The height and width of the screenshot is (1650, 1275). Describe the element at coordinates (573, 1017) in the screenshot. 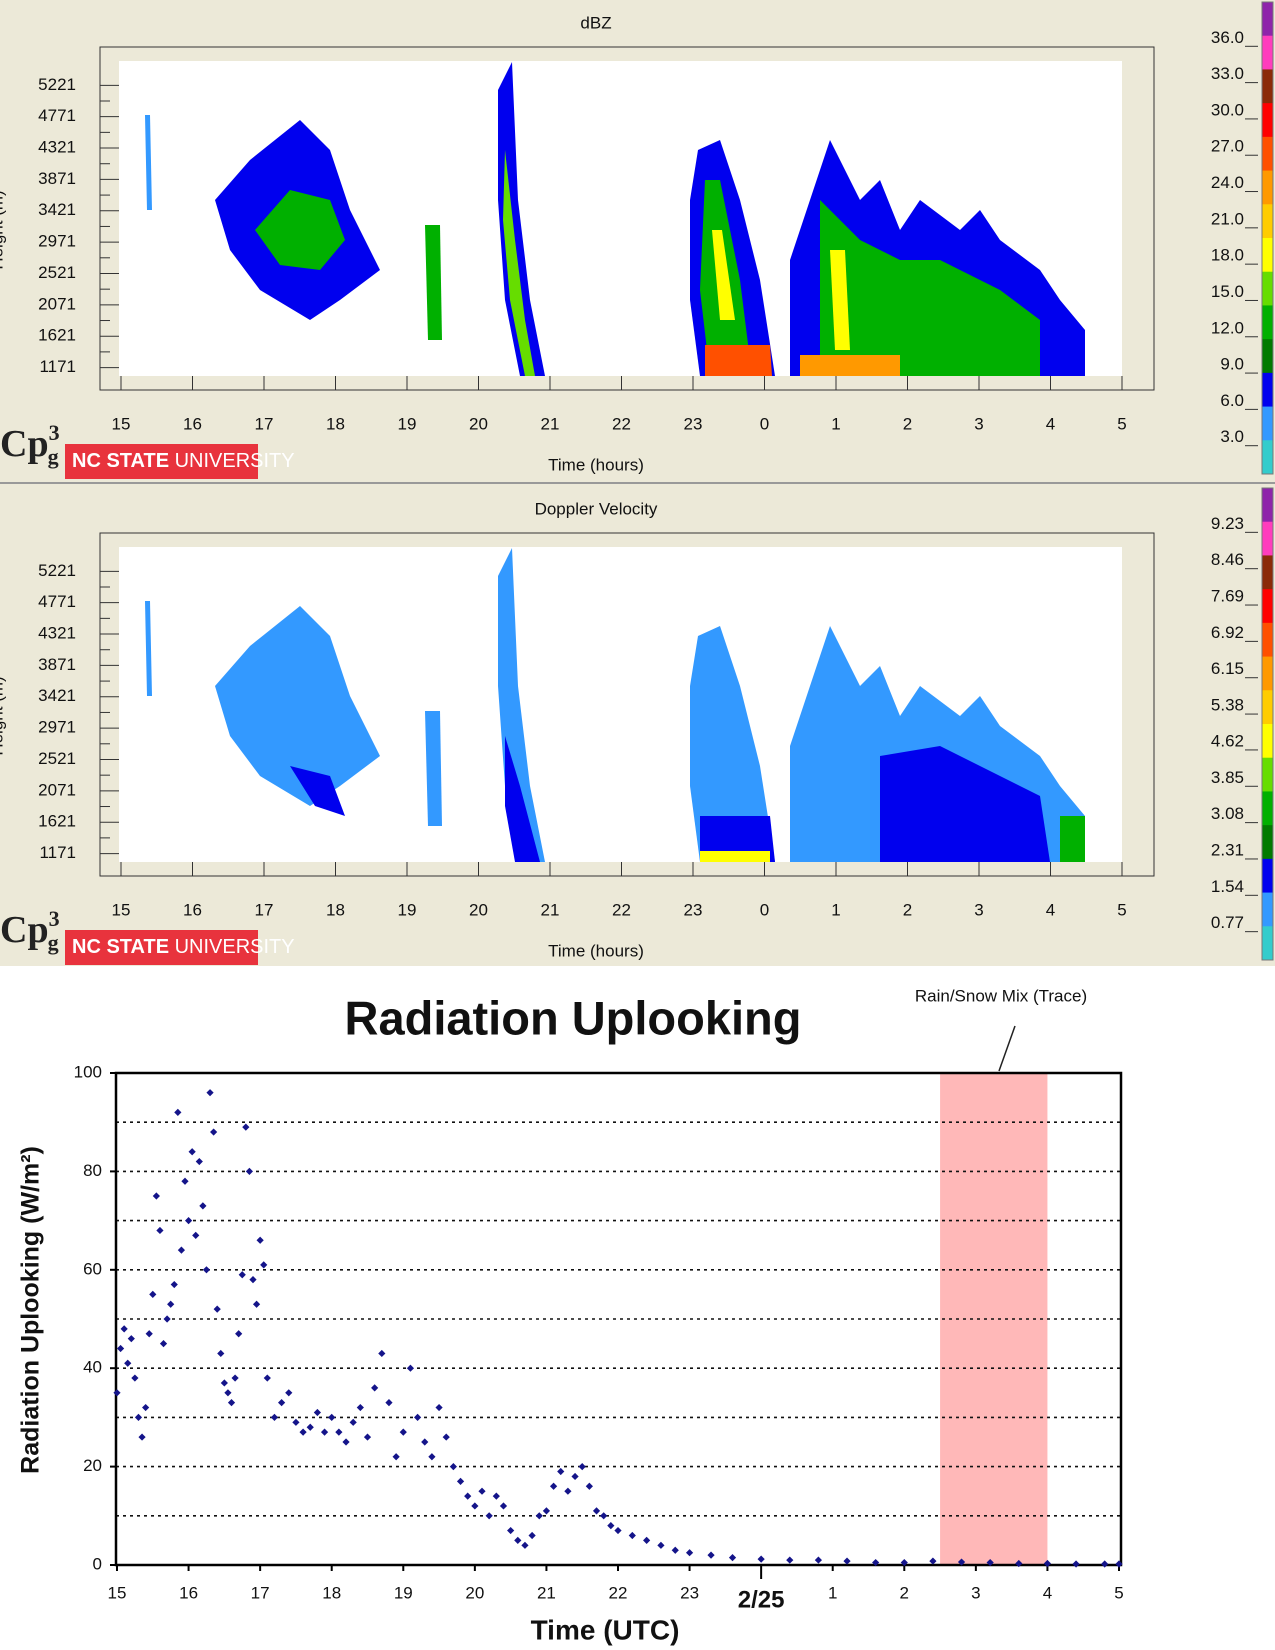

I see `chart-title: Radiation Uplooking` at that location.